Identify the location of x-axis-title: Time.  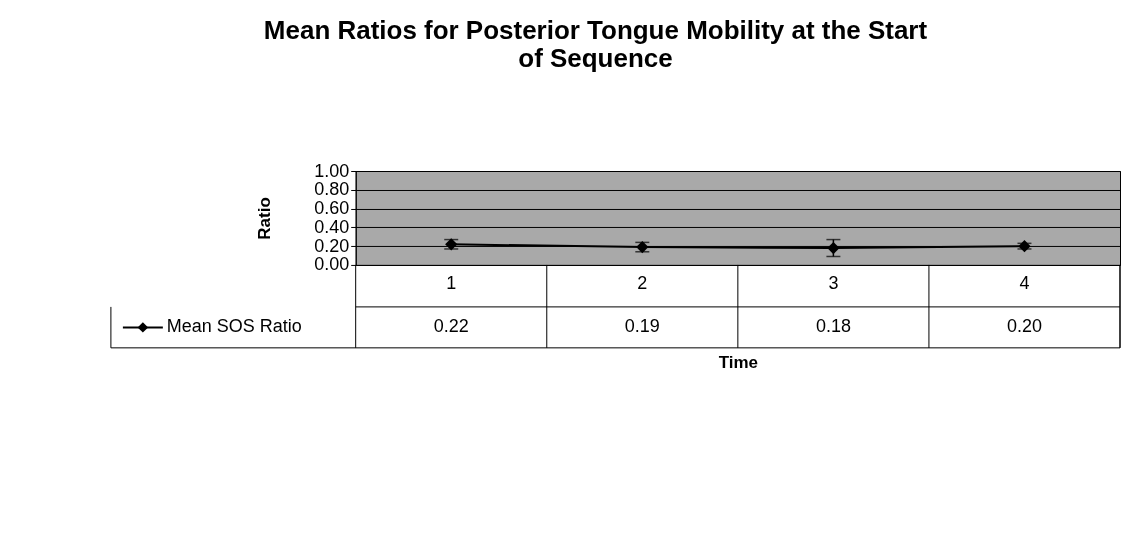
(738, 363).